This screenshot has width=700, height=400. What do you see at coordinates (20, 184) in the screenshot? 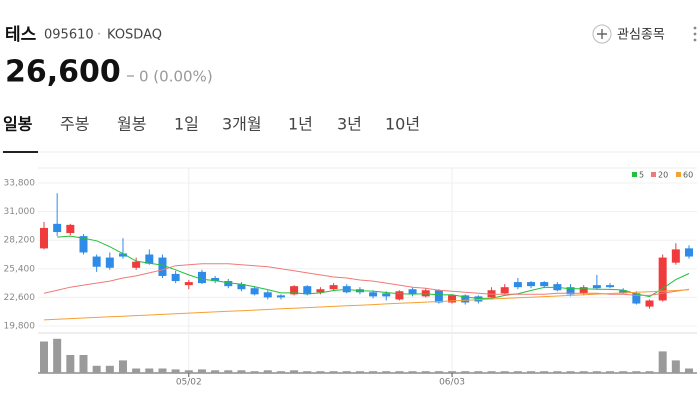
I see `y-tick-label: 33,800` at bounding box center [20, 184].